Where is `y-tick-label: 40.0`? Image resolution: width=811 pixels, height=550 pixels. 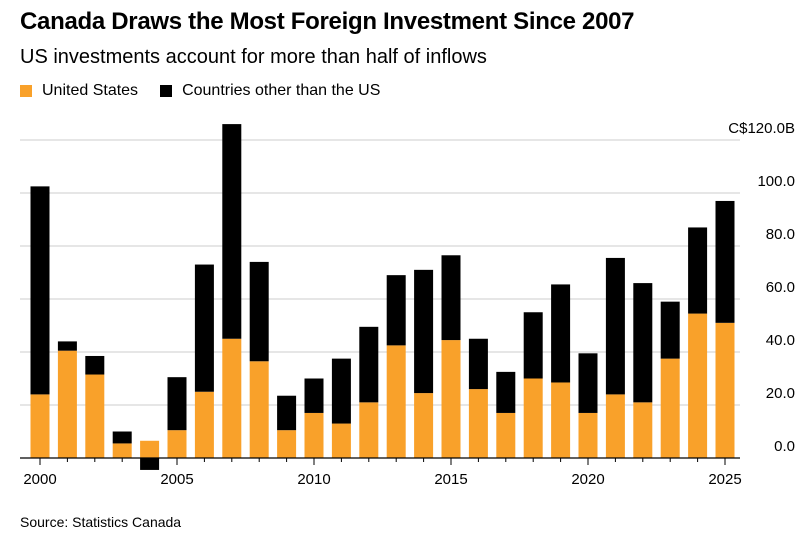
y-tick-label: 40.0 is located at coordinates (780, 340).